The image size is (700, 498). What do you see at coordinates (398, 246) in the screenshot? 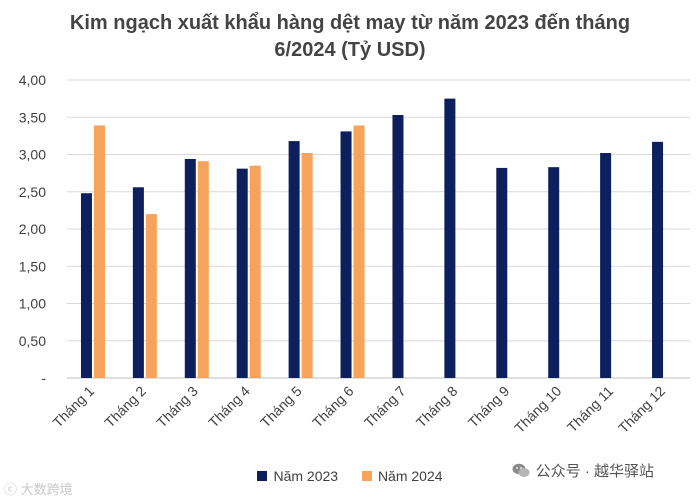
I see `bar-năm-2023-7` at bounding box center [398, 246].